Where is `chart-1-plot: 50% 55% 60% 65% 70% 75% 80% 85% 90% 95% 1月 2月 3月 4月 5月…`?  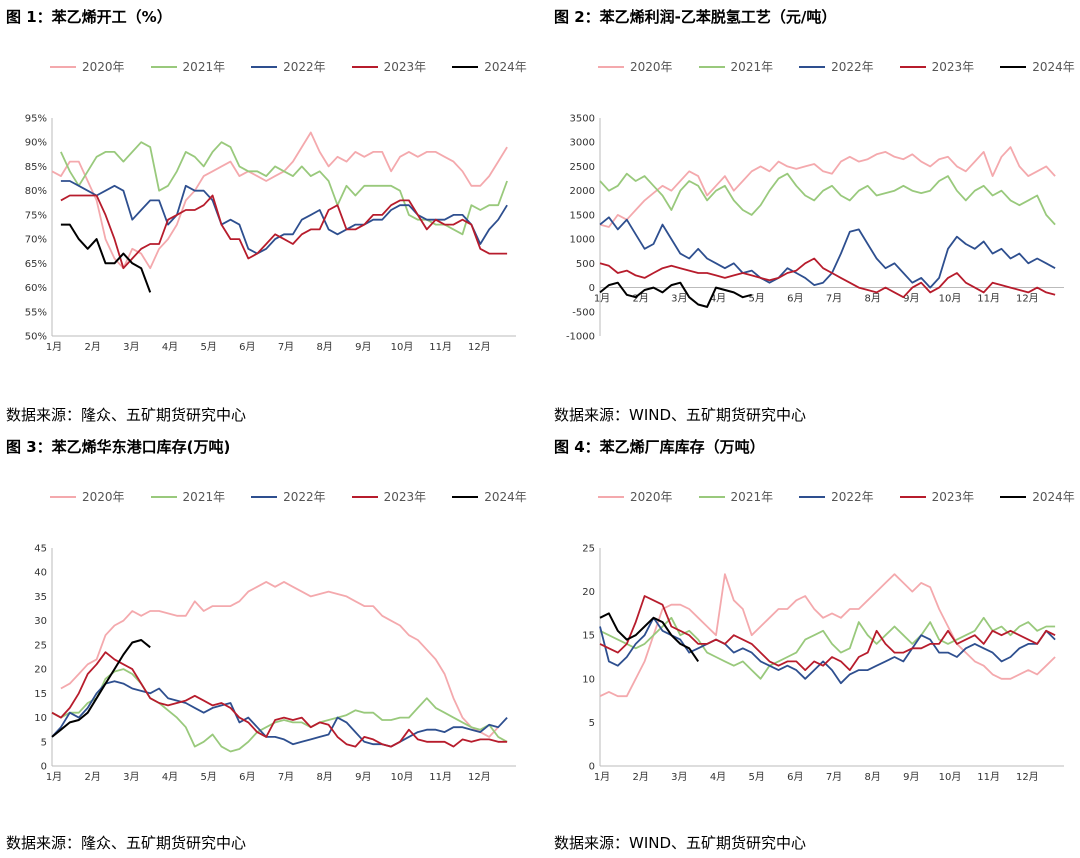 chart-1-plot: 50% 55% 60% 65% 70% 75% 80% 85% 90% 95% 1月 2月 3月 4月 5月… is located at coordinates (270, 233).